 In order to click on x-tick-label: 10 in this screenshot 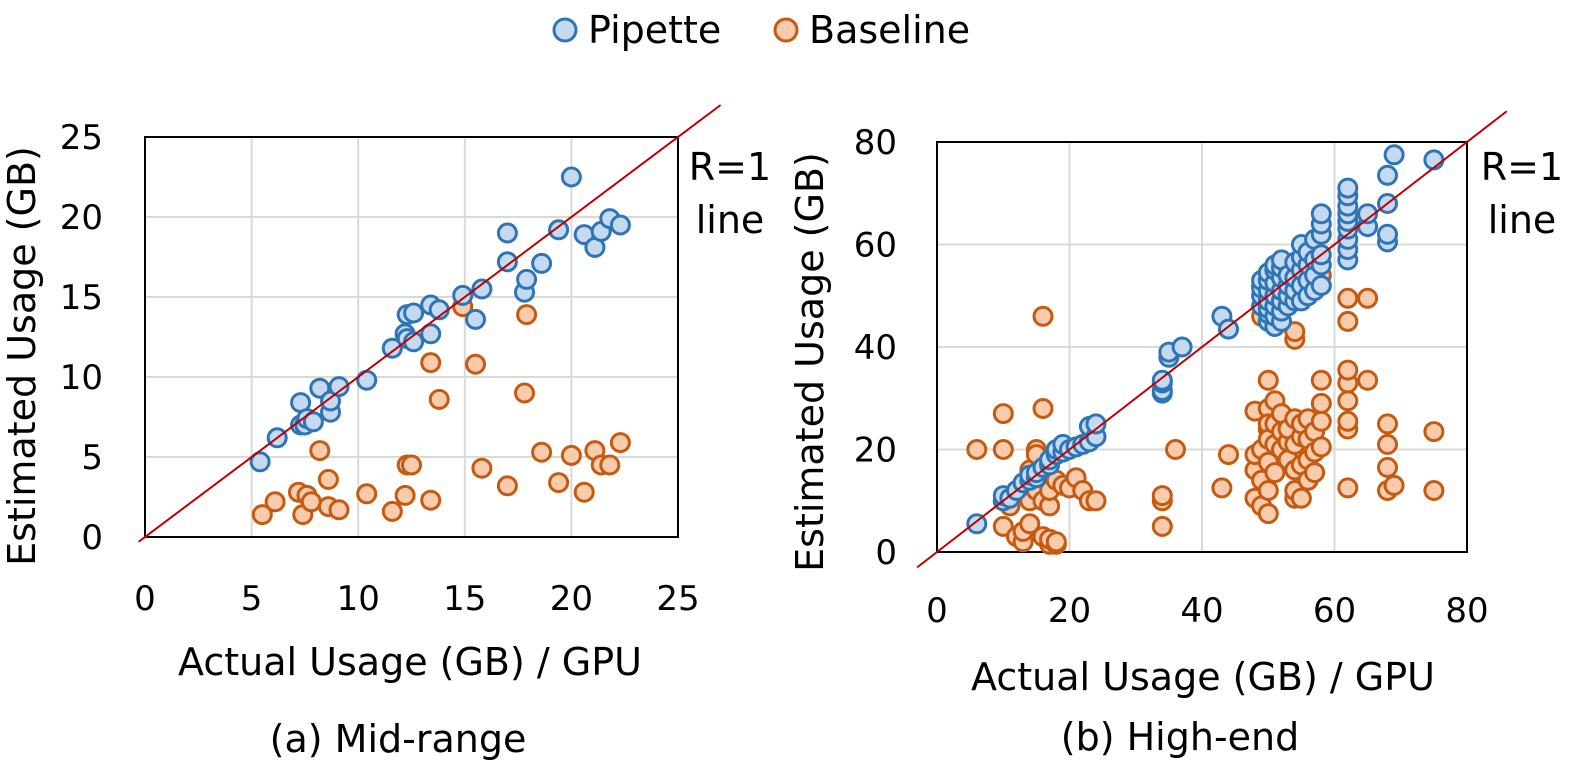, I will do `click(358, 599)`.